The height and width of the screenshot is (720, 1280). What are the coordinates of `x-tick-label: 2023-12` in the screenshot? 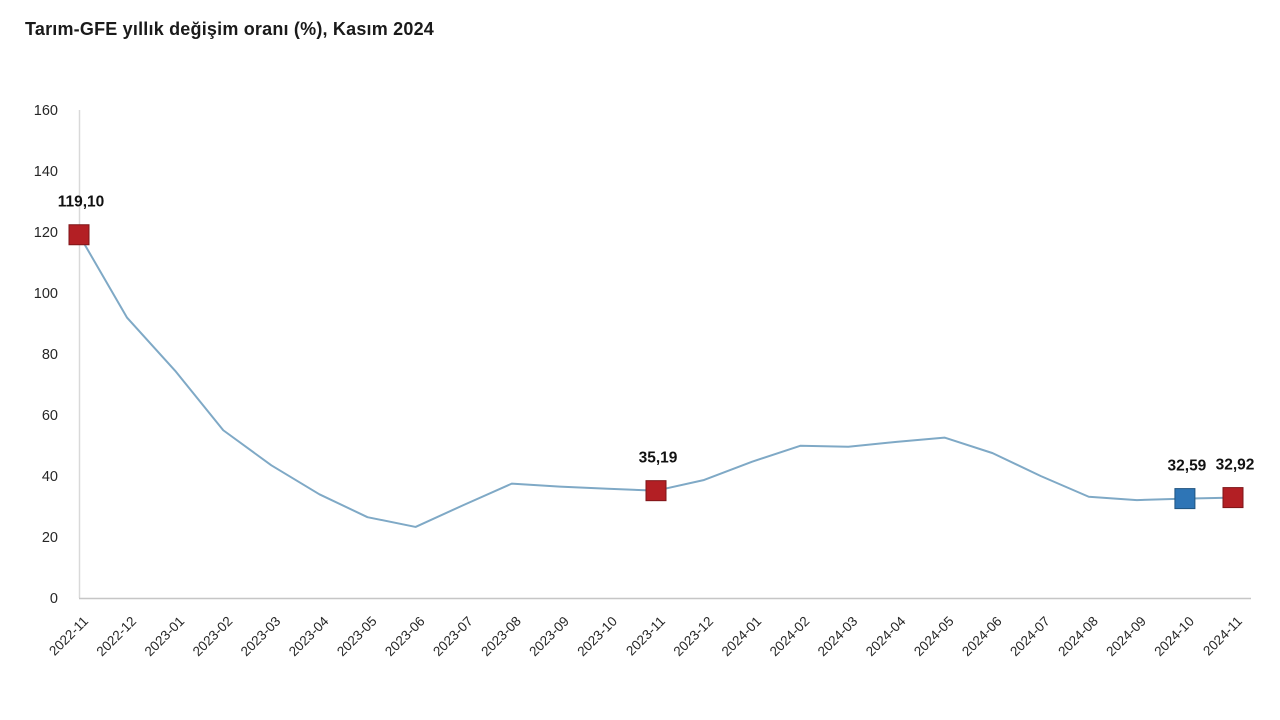 It's located at (694, 637).